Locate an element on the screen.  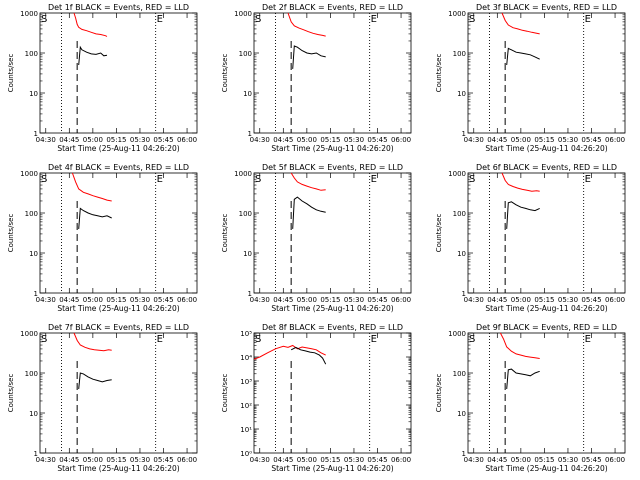
chart-title: Det 7f BLACK = Events, RED = LLD is located at coordinates (118, 327).